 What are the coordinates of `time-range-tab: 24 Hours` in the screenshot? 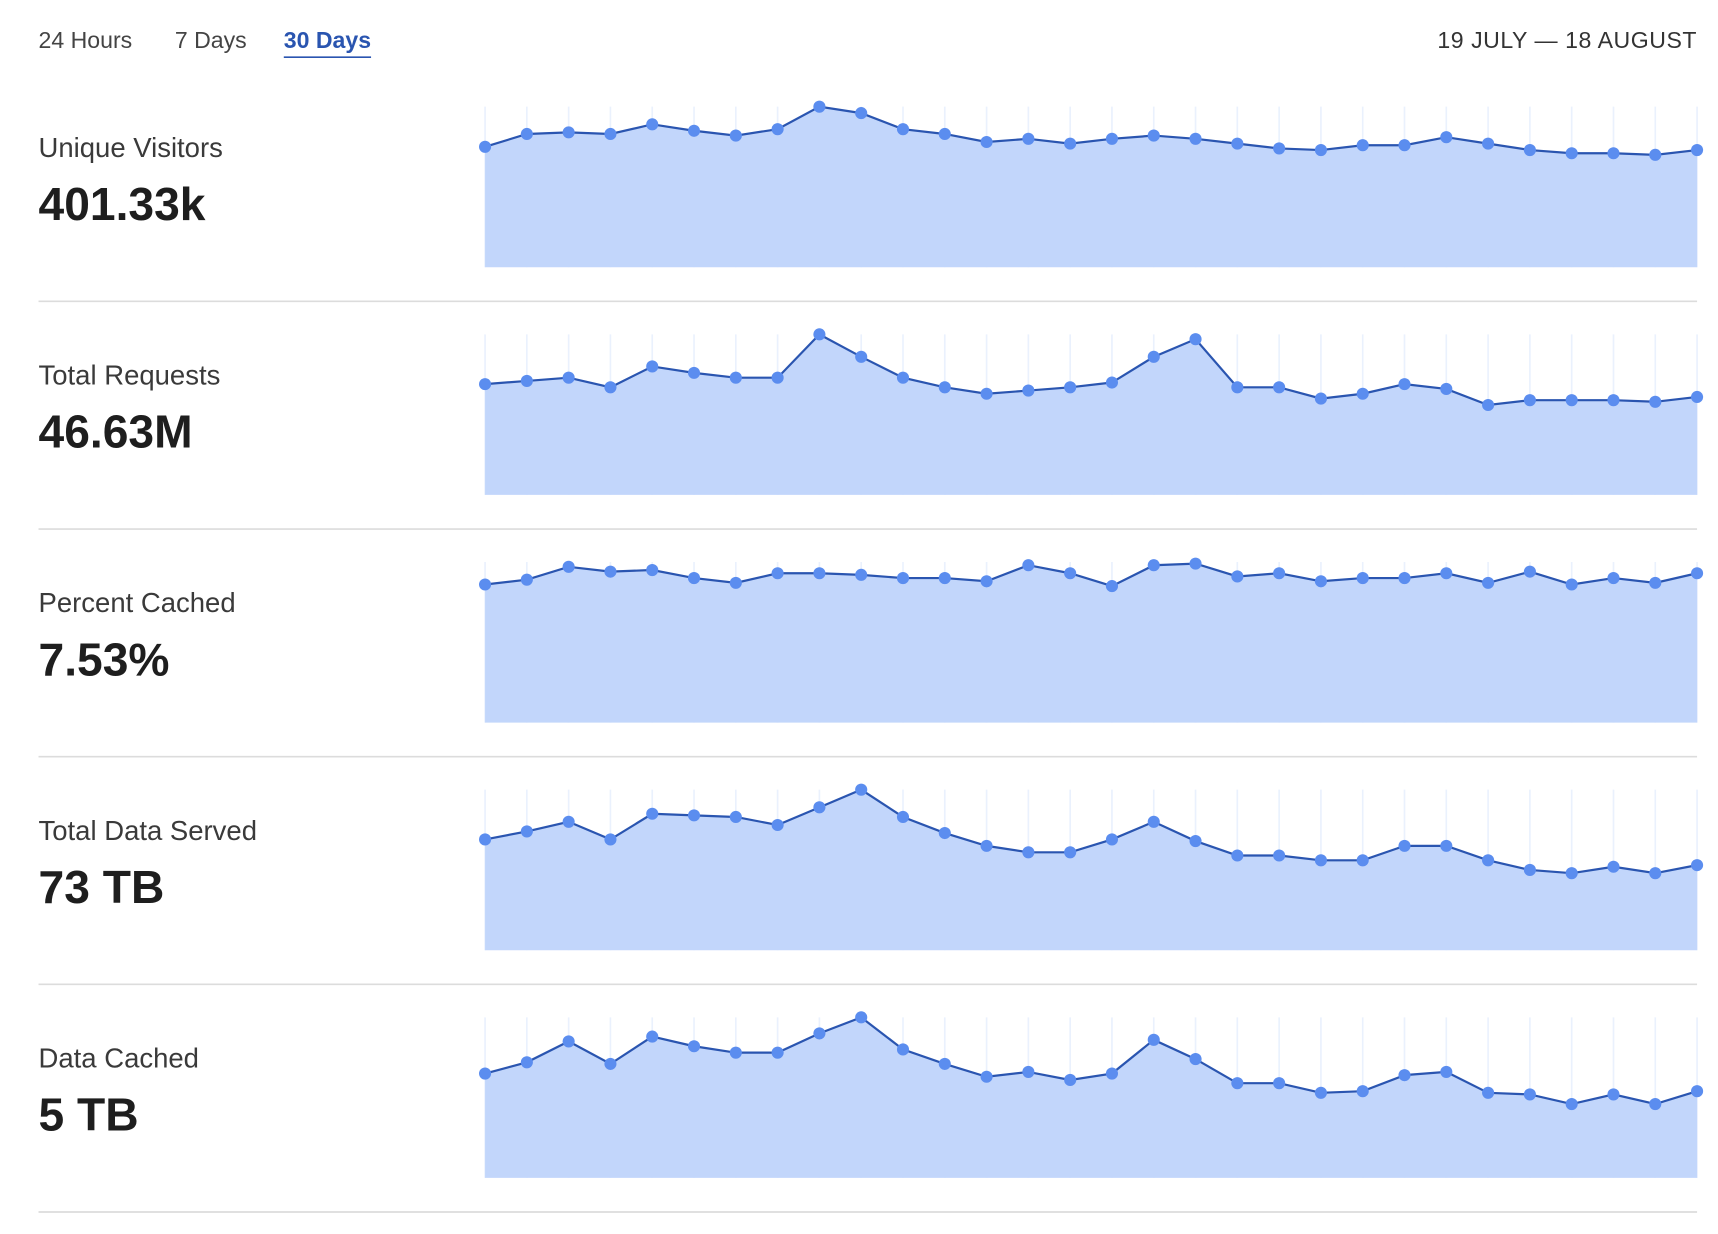 It's located at (86, 40).